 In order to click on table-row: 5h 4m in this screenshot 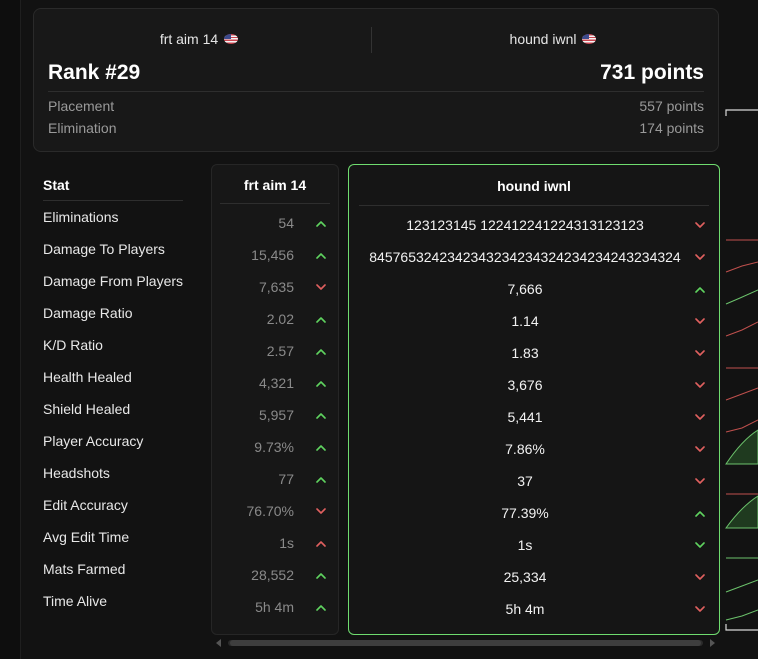, I will do `click(275, 607)`.